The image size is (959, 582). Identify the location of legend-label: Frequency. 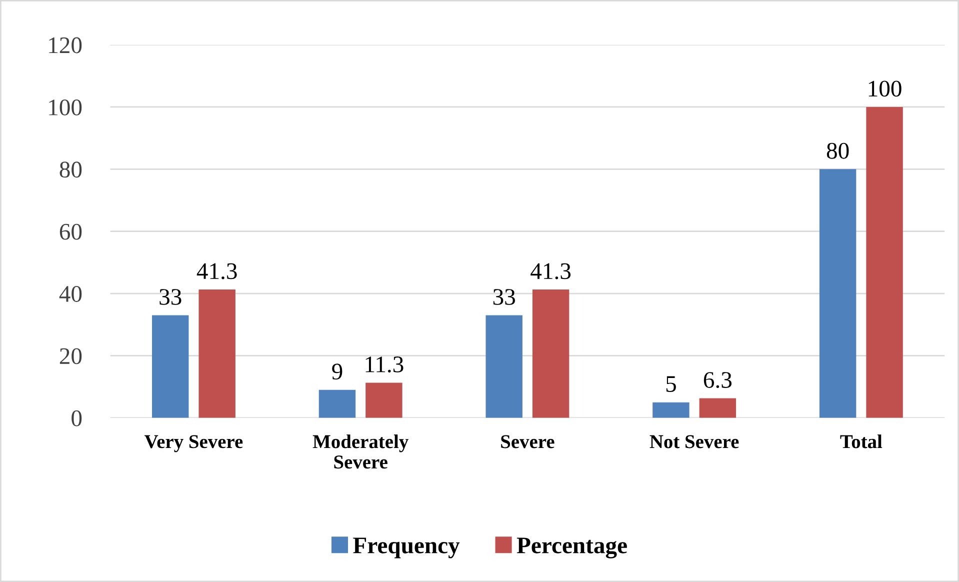
(406, 548).